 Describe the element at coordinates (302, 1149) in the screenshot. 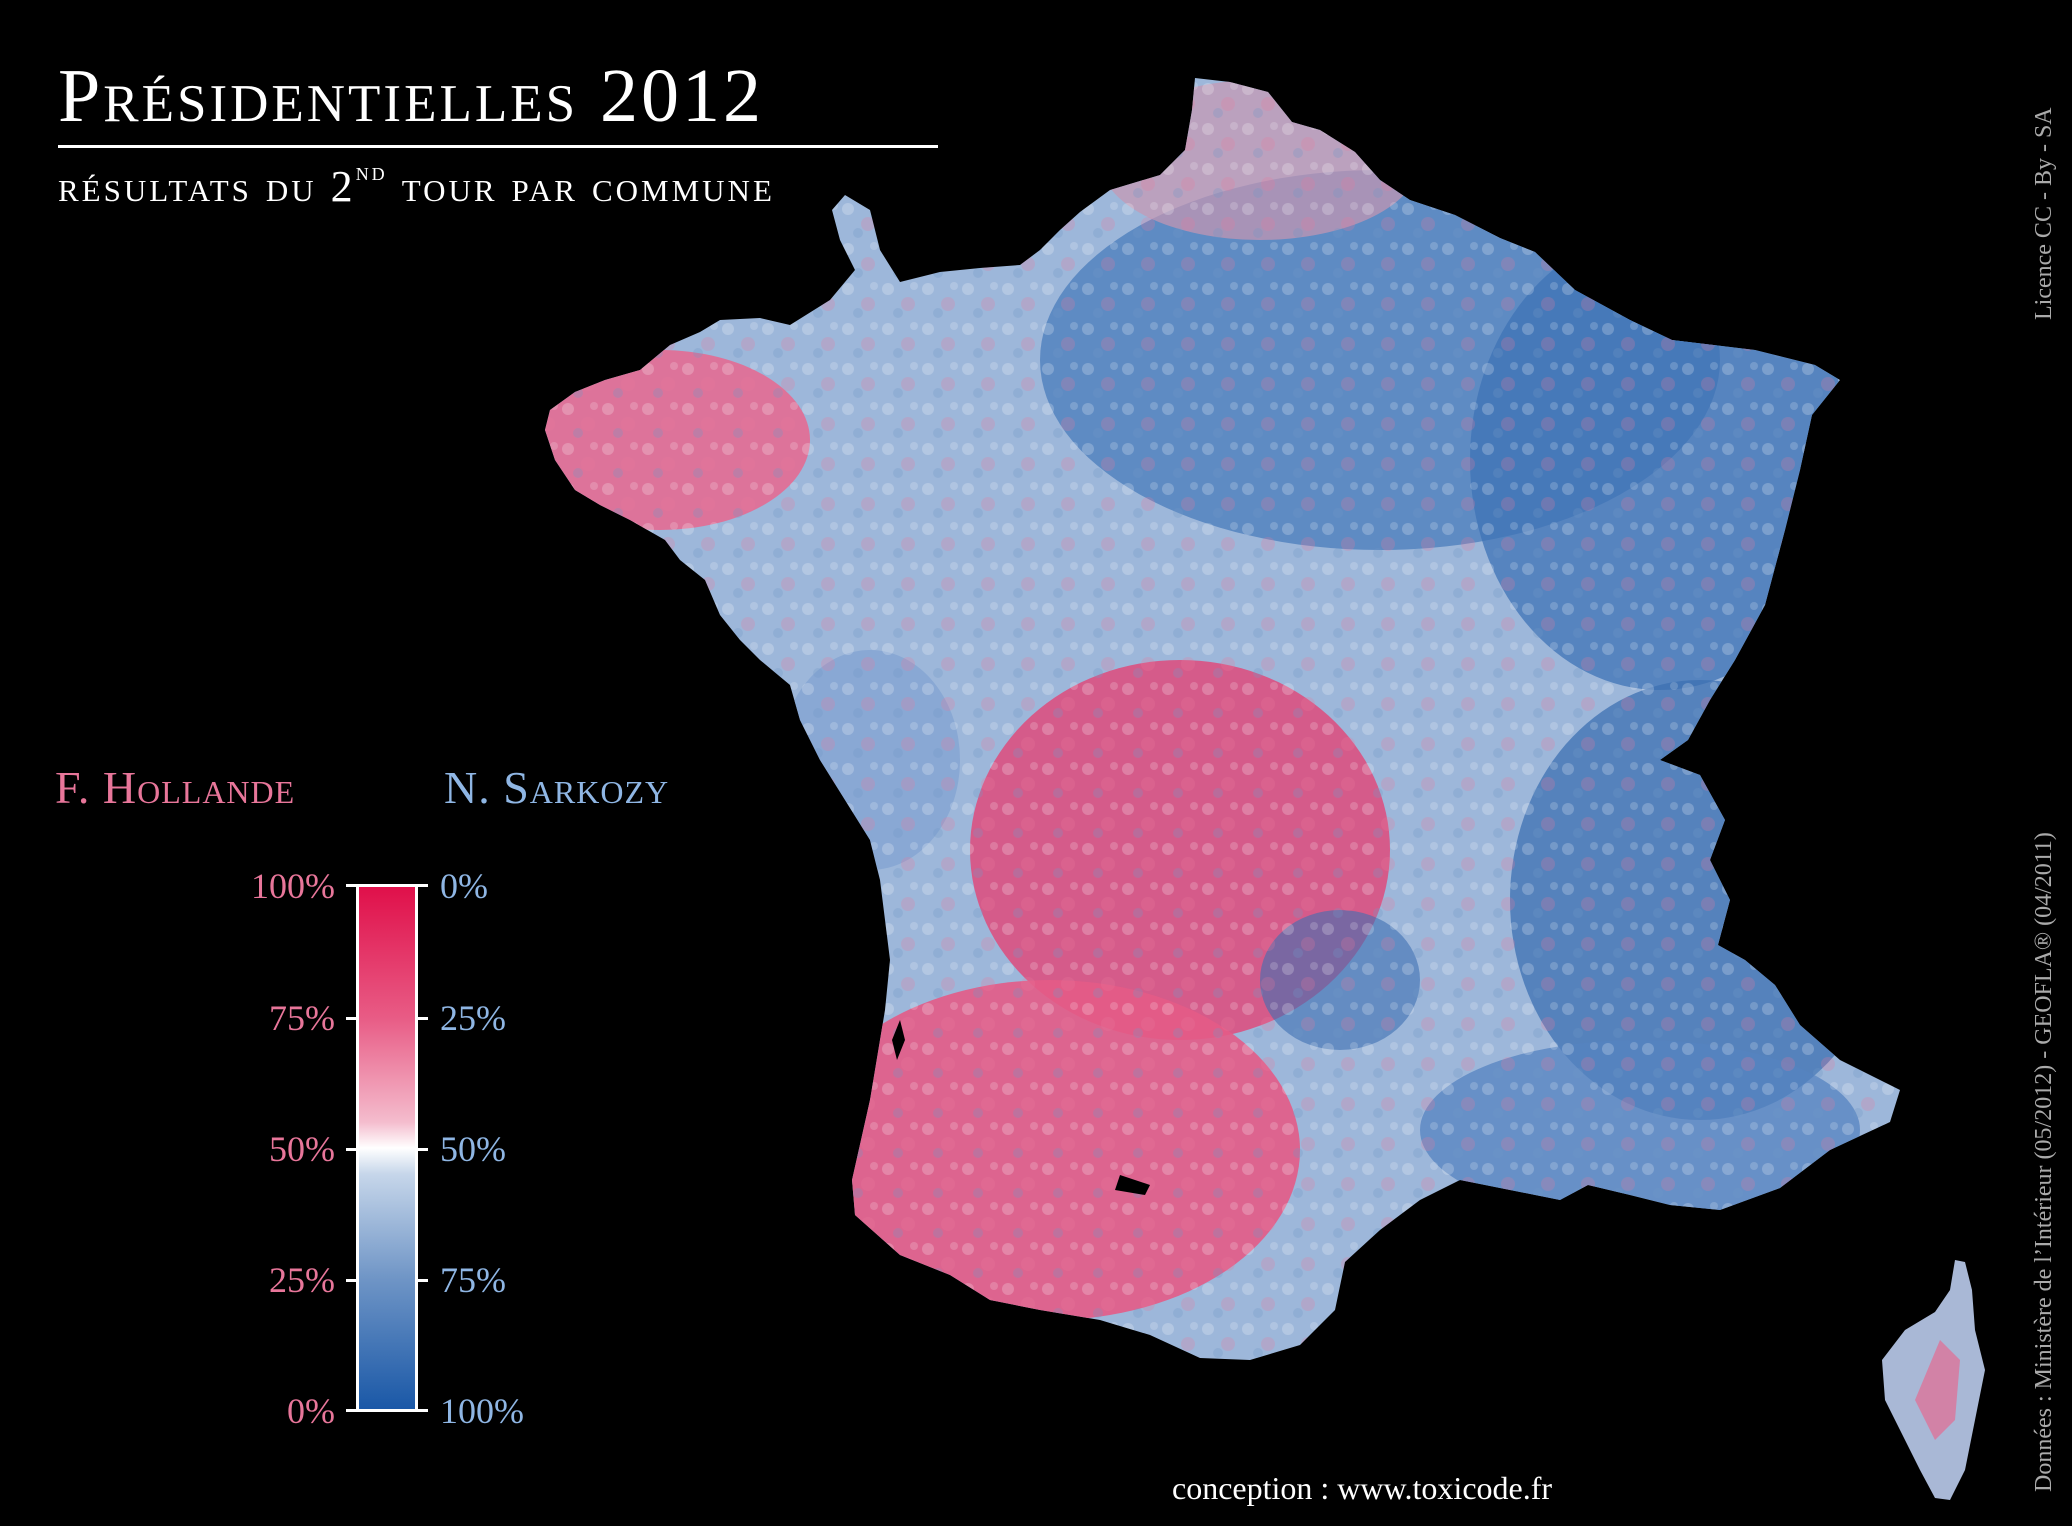

I see `hollande-tick-label: 50%` at that location.